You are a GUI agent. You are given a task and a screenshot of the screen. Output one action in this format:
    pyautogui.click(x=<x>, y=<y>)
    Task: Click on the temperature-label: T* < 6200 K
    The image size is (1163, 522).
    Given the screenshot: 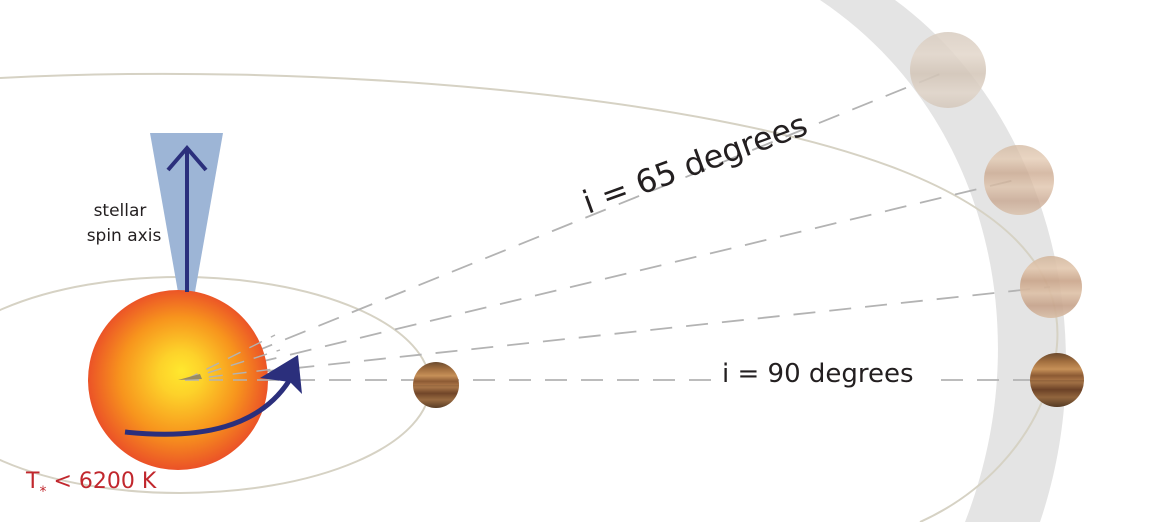 What is the action you would take?
    pyautogui.click(x=91, y=484)
    